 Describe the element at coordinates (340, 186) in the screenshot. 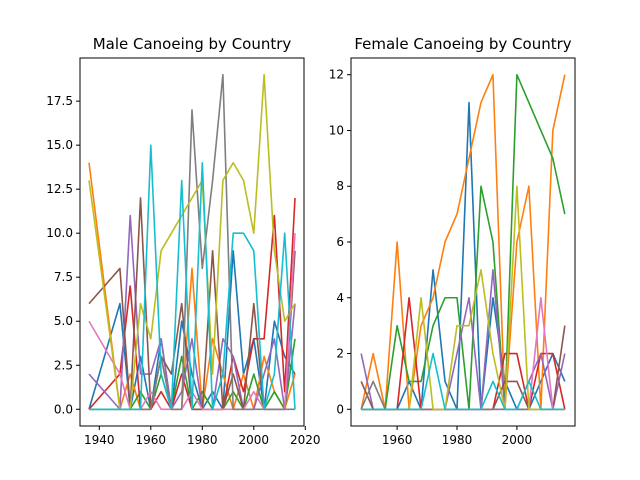

I see `female-y-tick-label: 8` at that location.